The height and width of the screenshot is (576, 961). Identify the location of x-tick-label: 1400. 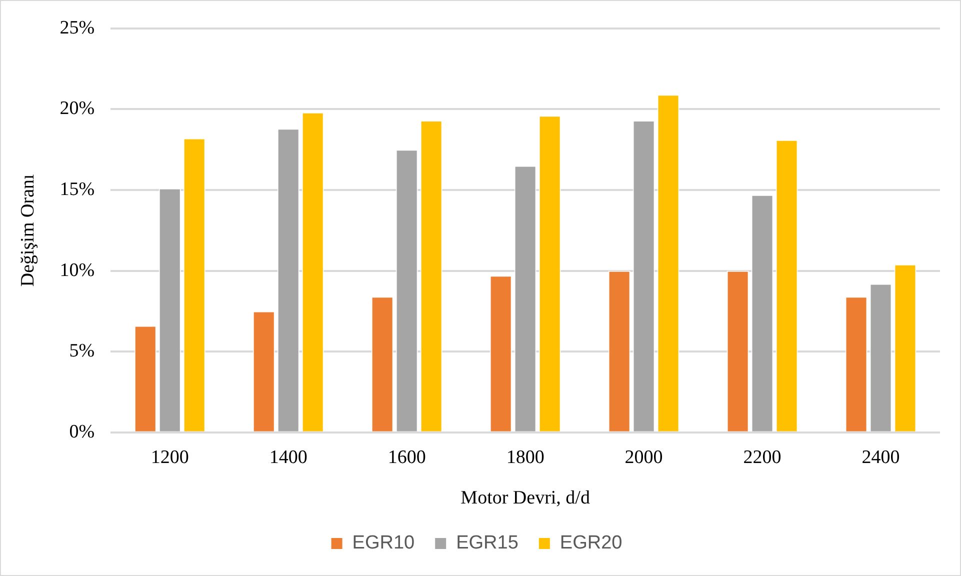
(288, 457).